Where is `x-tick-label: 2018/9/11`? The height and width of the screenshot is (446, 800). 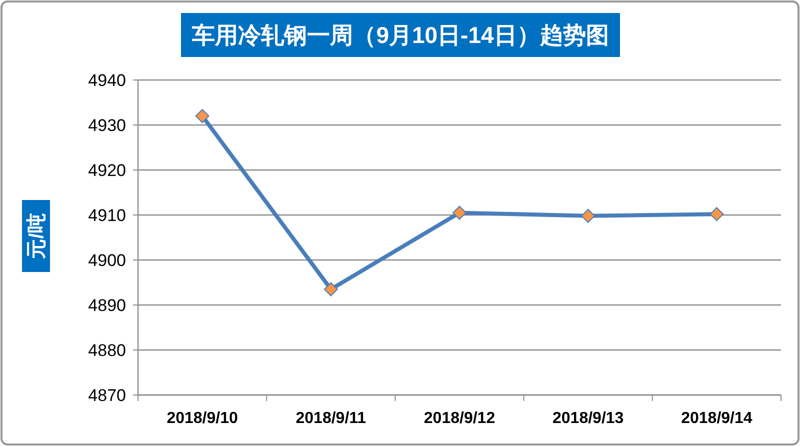 x-tick-label: 2018/9/11 is located at coordinates (331, 418).